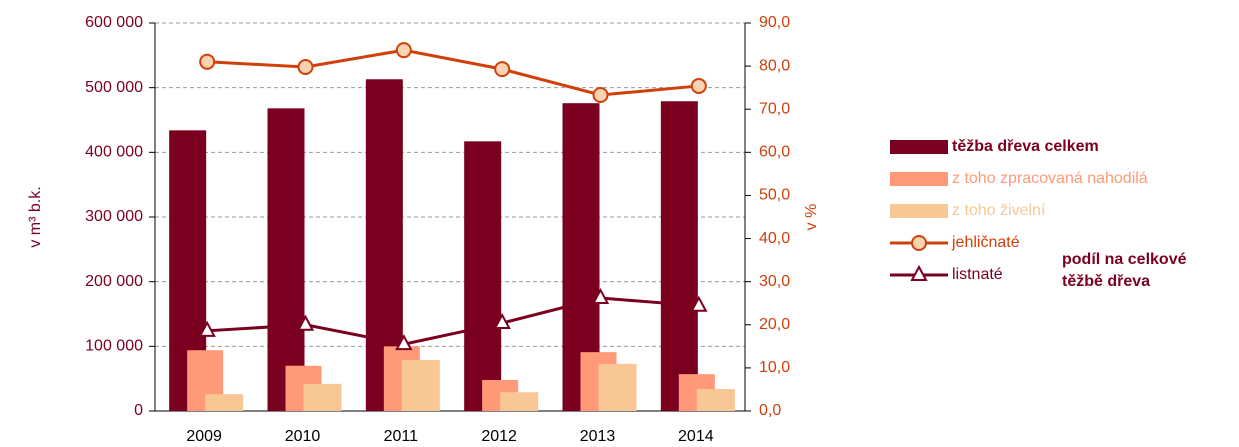 Image resolution: width=1239 pixels, height=447 pixels. Describe the element at coordinates (114, 152) in the screenshot. I see `y-tick-label: 400 000` at that location.